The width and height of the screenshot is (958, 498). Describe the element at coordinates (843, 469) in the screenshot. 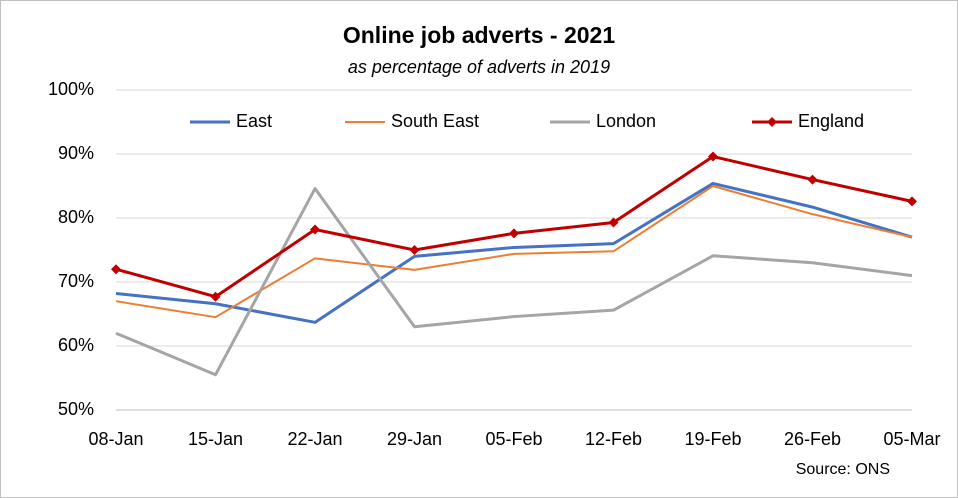

I see `source-note: Source: ONS` at that location.